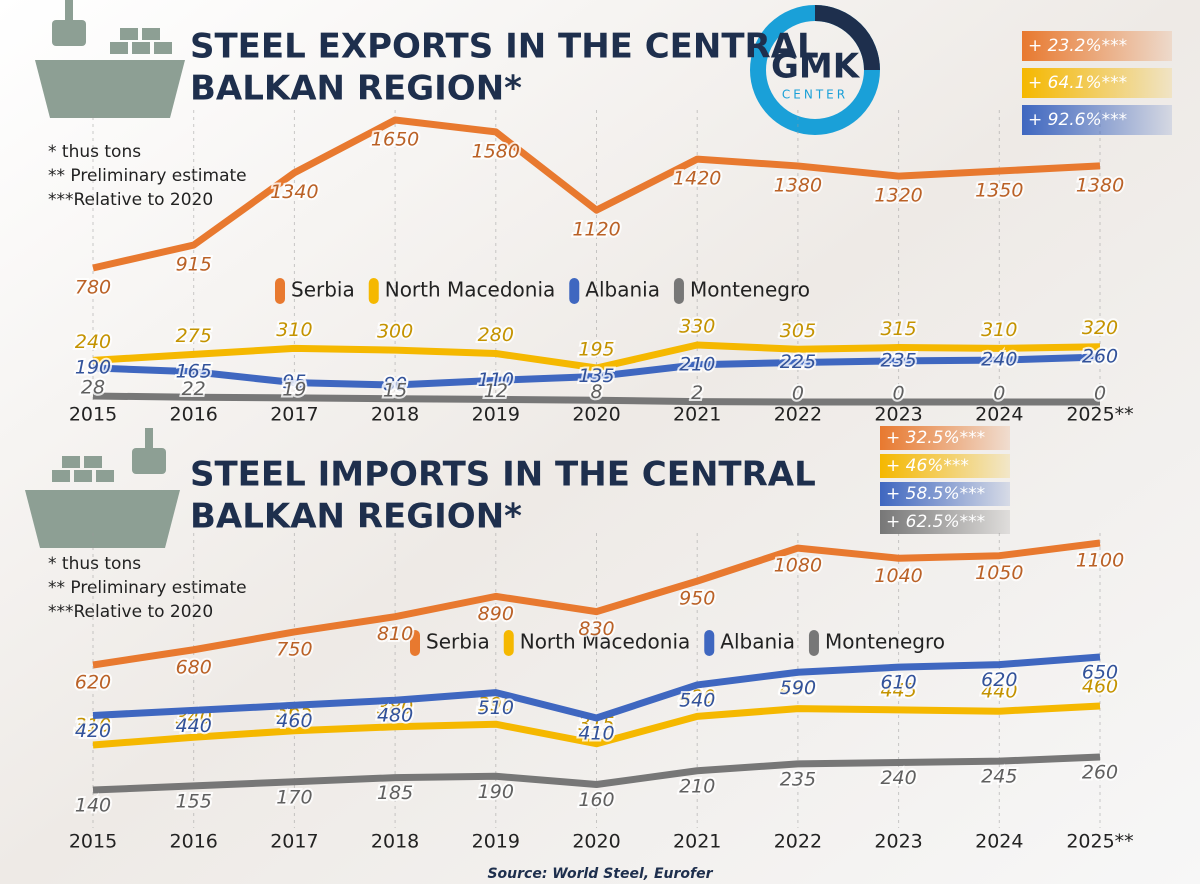  I want to click on value-label: 590, so click(798, 688).